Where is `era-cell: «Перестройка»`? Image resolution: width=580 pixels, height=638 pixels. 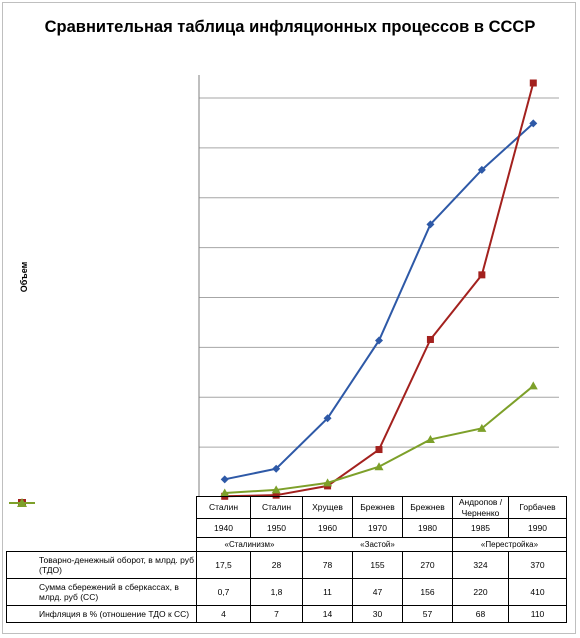 era-cell: «Перестройка» is located at coordinates (509, 545).